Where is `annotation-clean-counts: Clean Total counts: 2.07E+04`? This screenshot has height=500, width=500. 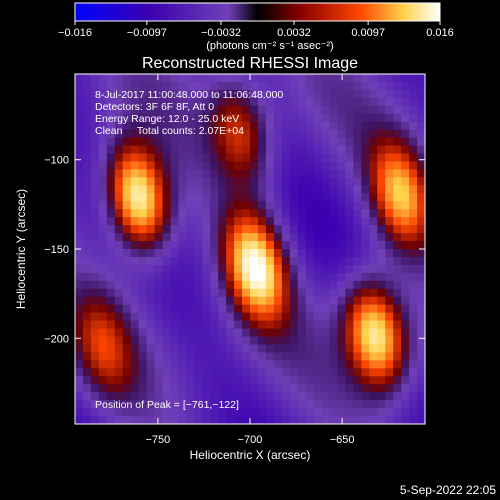
annotation-clean-counts: Clean Total counts: 2.07E+04 is located at coordinates (169, 131).